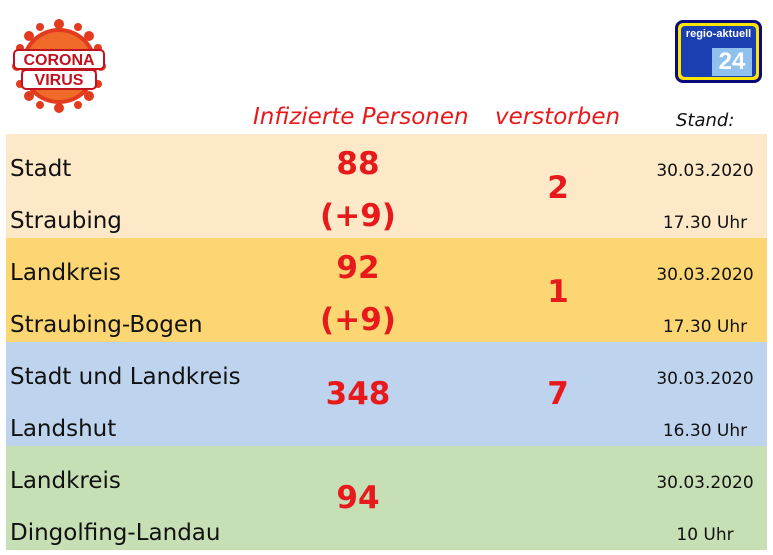  Describe the element at coordinates (358, 164) in the screenshot. I see `infected-count: 88` at that location.